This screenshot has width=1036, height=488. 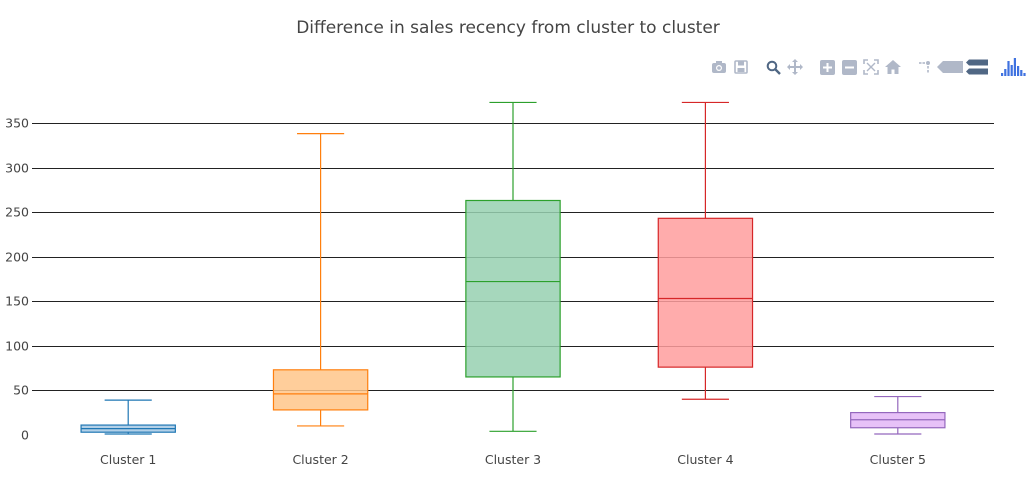 What do you see at coordinates (719, 67) in the screenshot?
I see `camera-icon` at bounding box center [719, 67].